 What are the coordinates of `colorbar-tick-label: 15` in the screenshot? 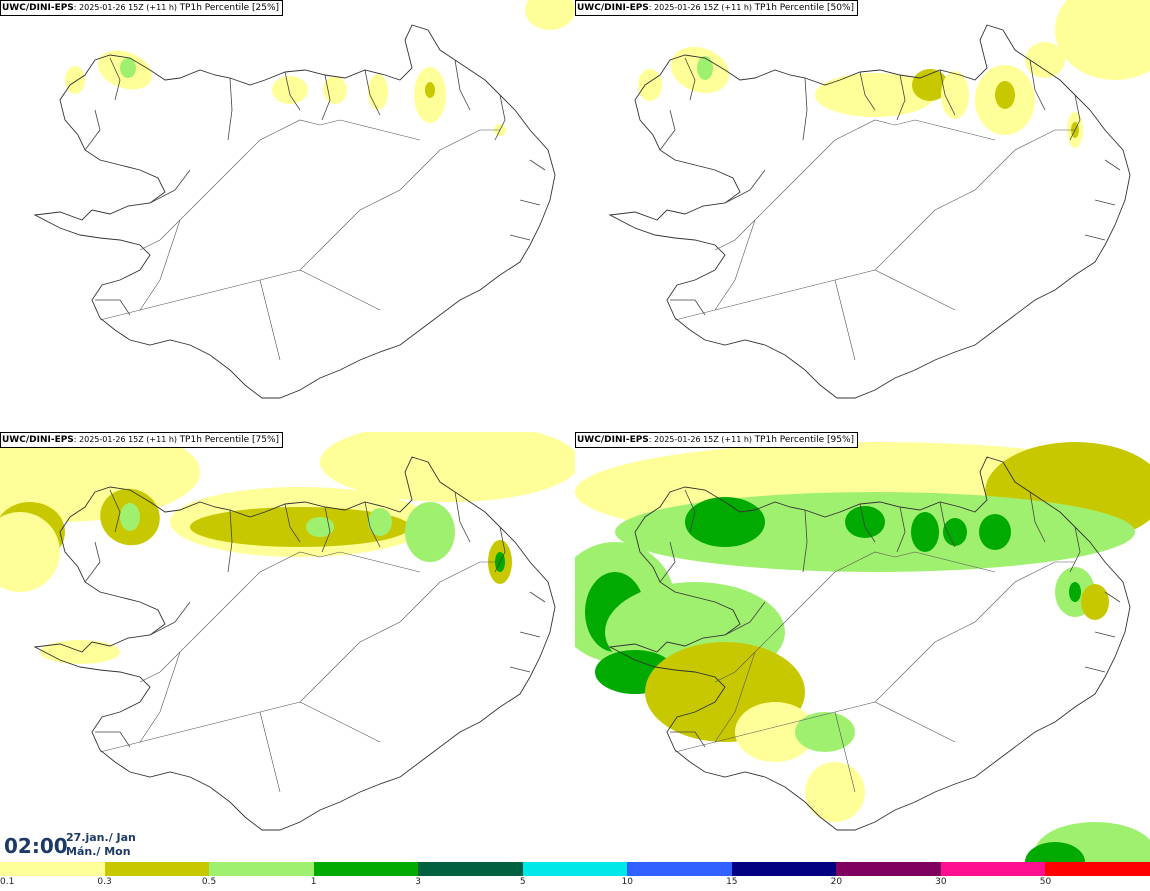 It's located at (732, 882).